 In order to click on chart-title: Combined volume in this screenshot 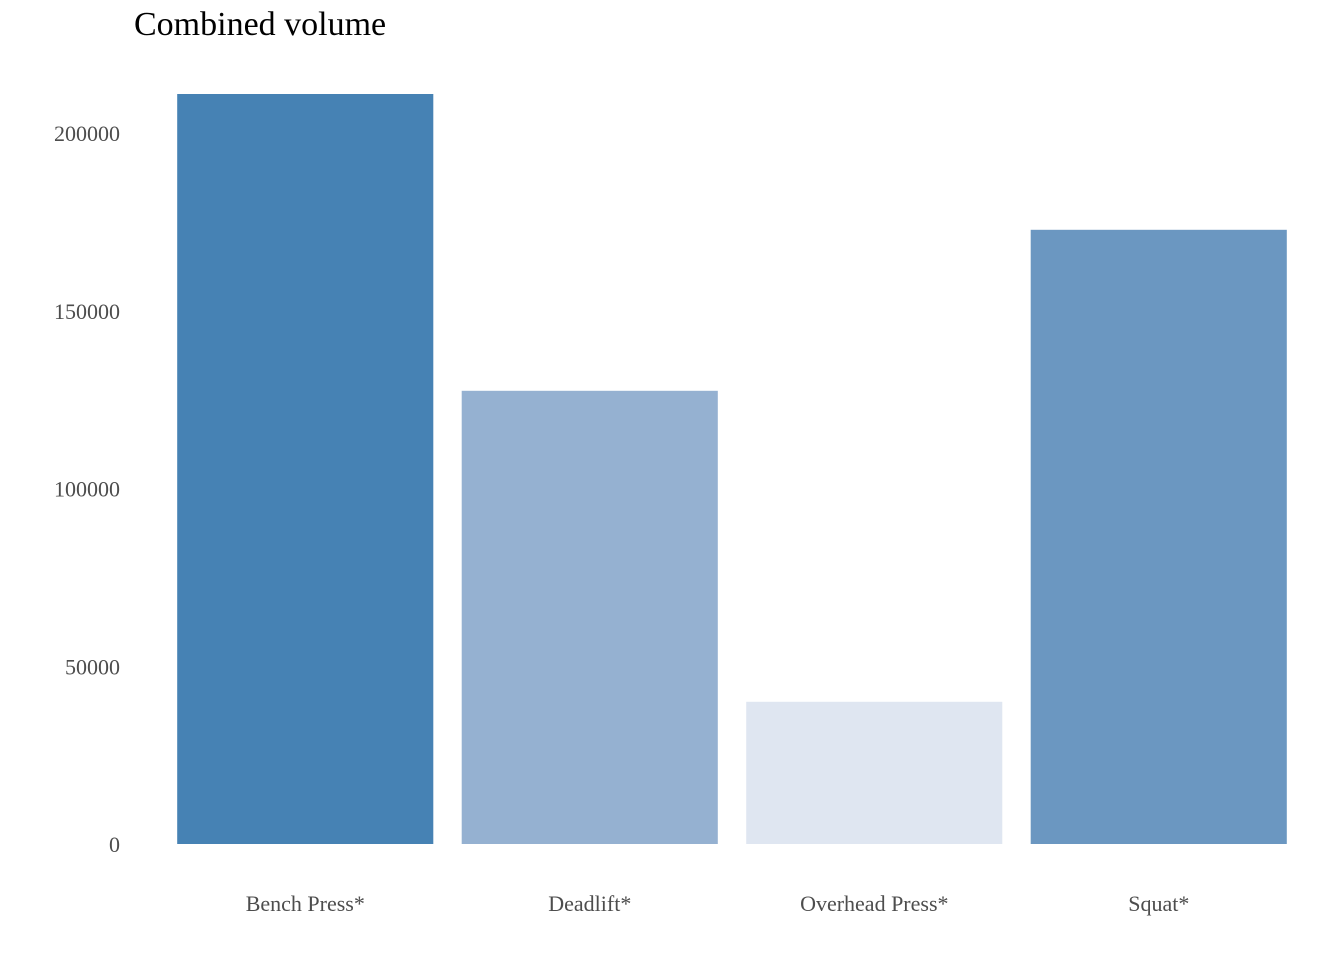, I will do `click(260, 24)`.